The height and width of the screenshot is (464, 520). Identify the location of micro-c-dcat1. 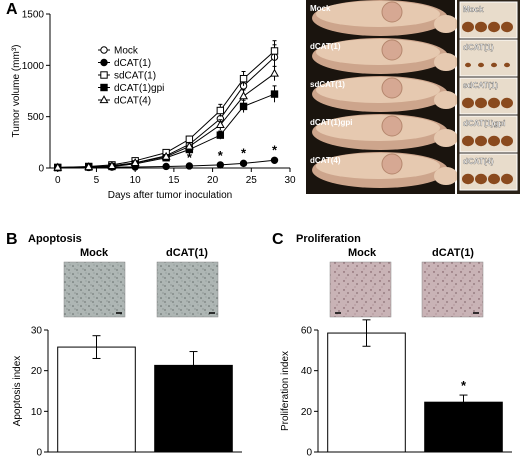
(452, 289).